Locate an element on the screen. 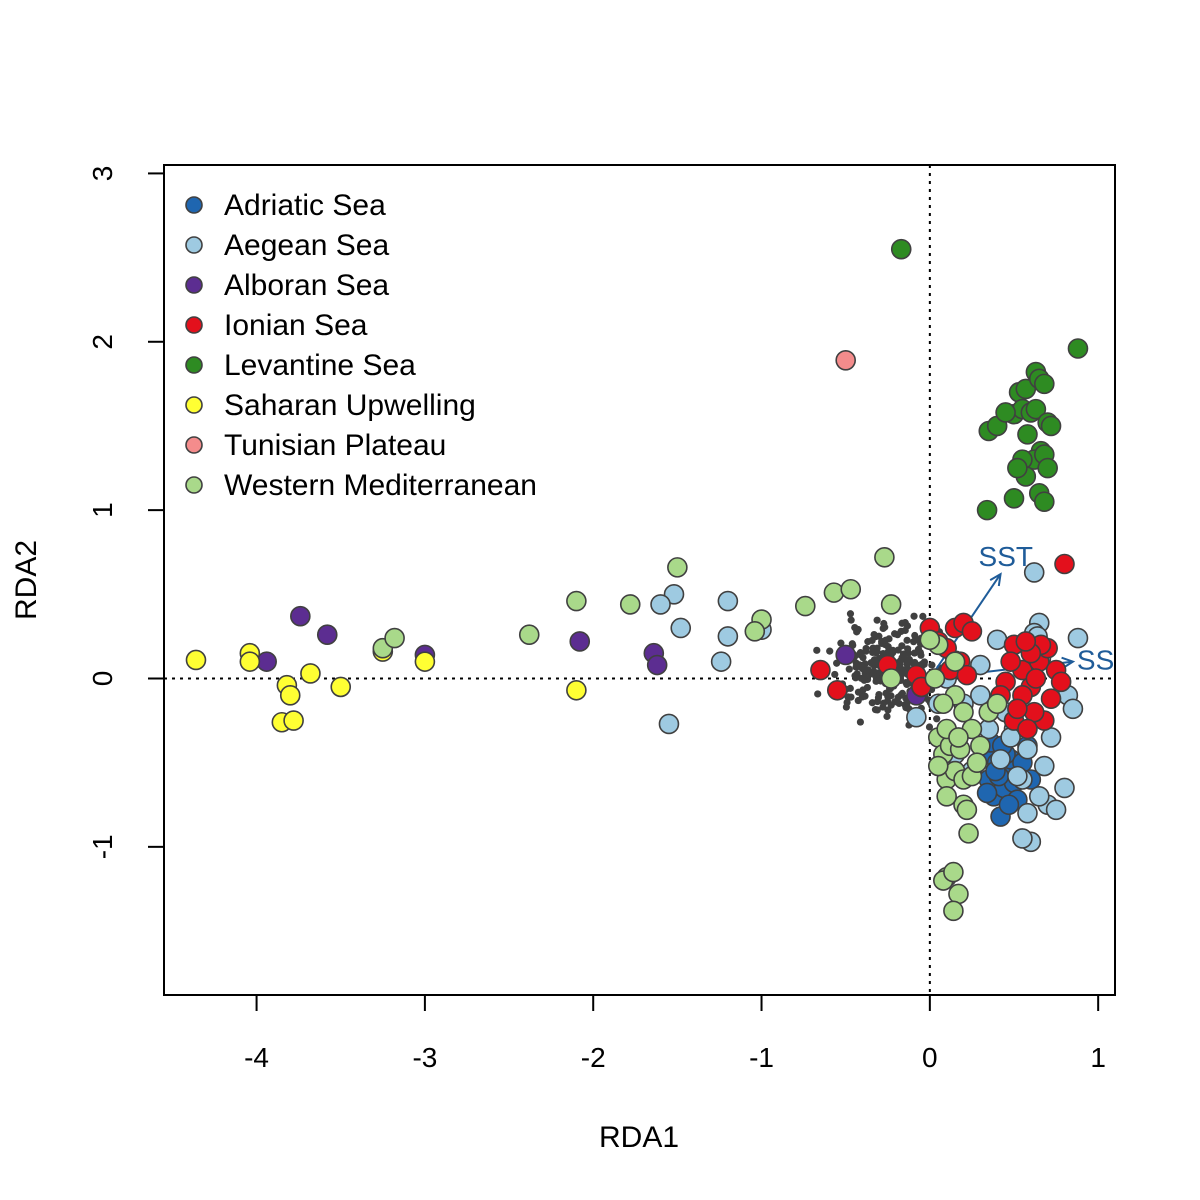 The image size is (1200, 1200). y-axis-title: RDA2 is located at coordinates (26, 580).